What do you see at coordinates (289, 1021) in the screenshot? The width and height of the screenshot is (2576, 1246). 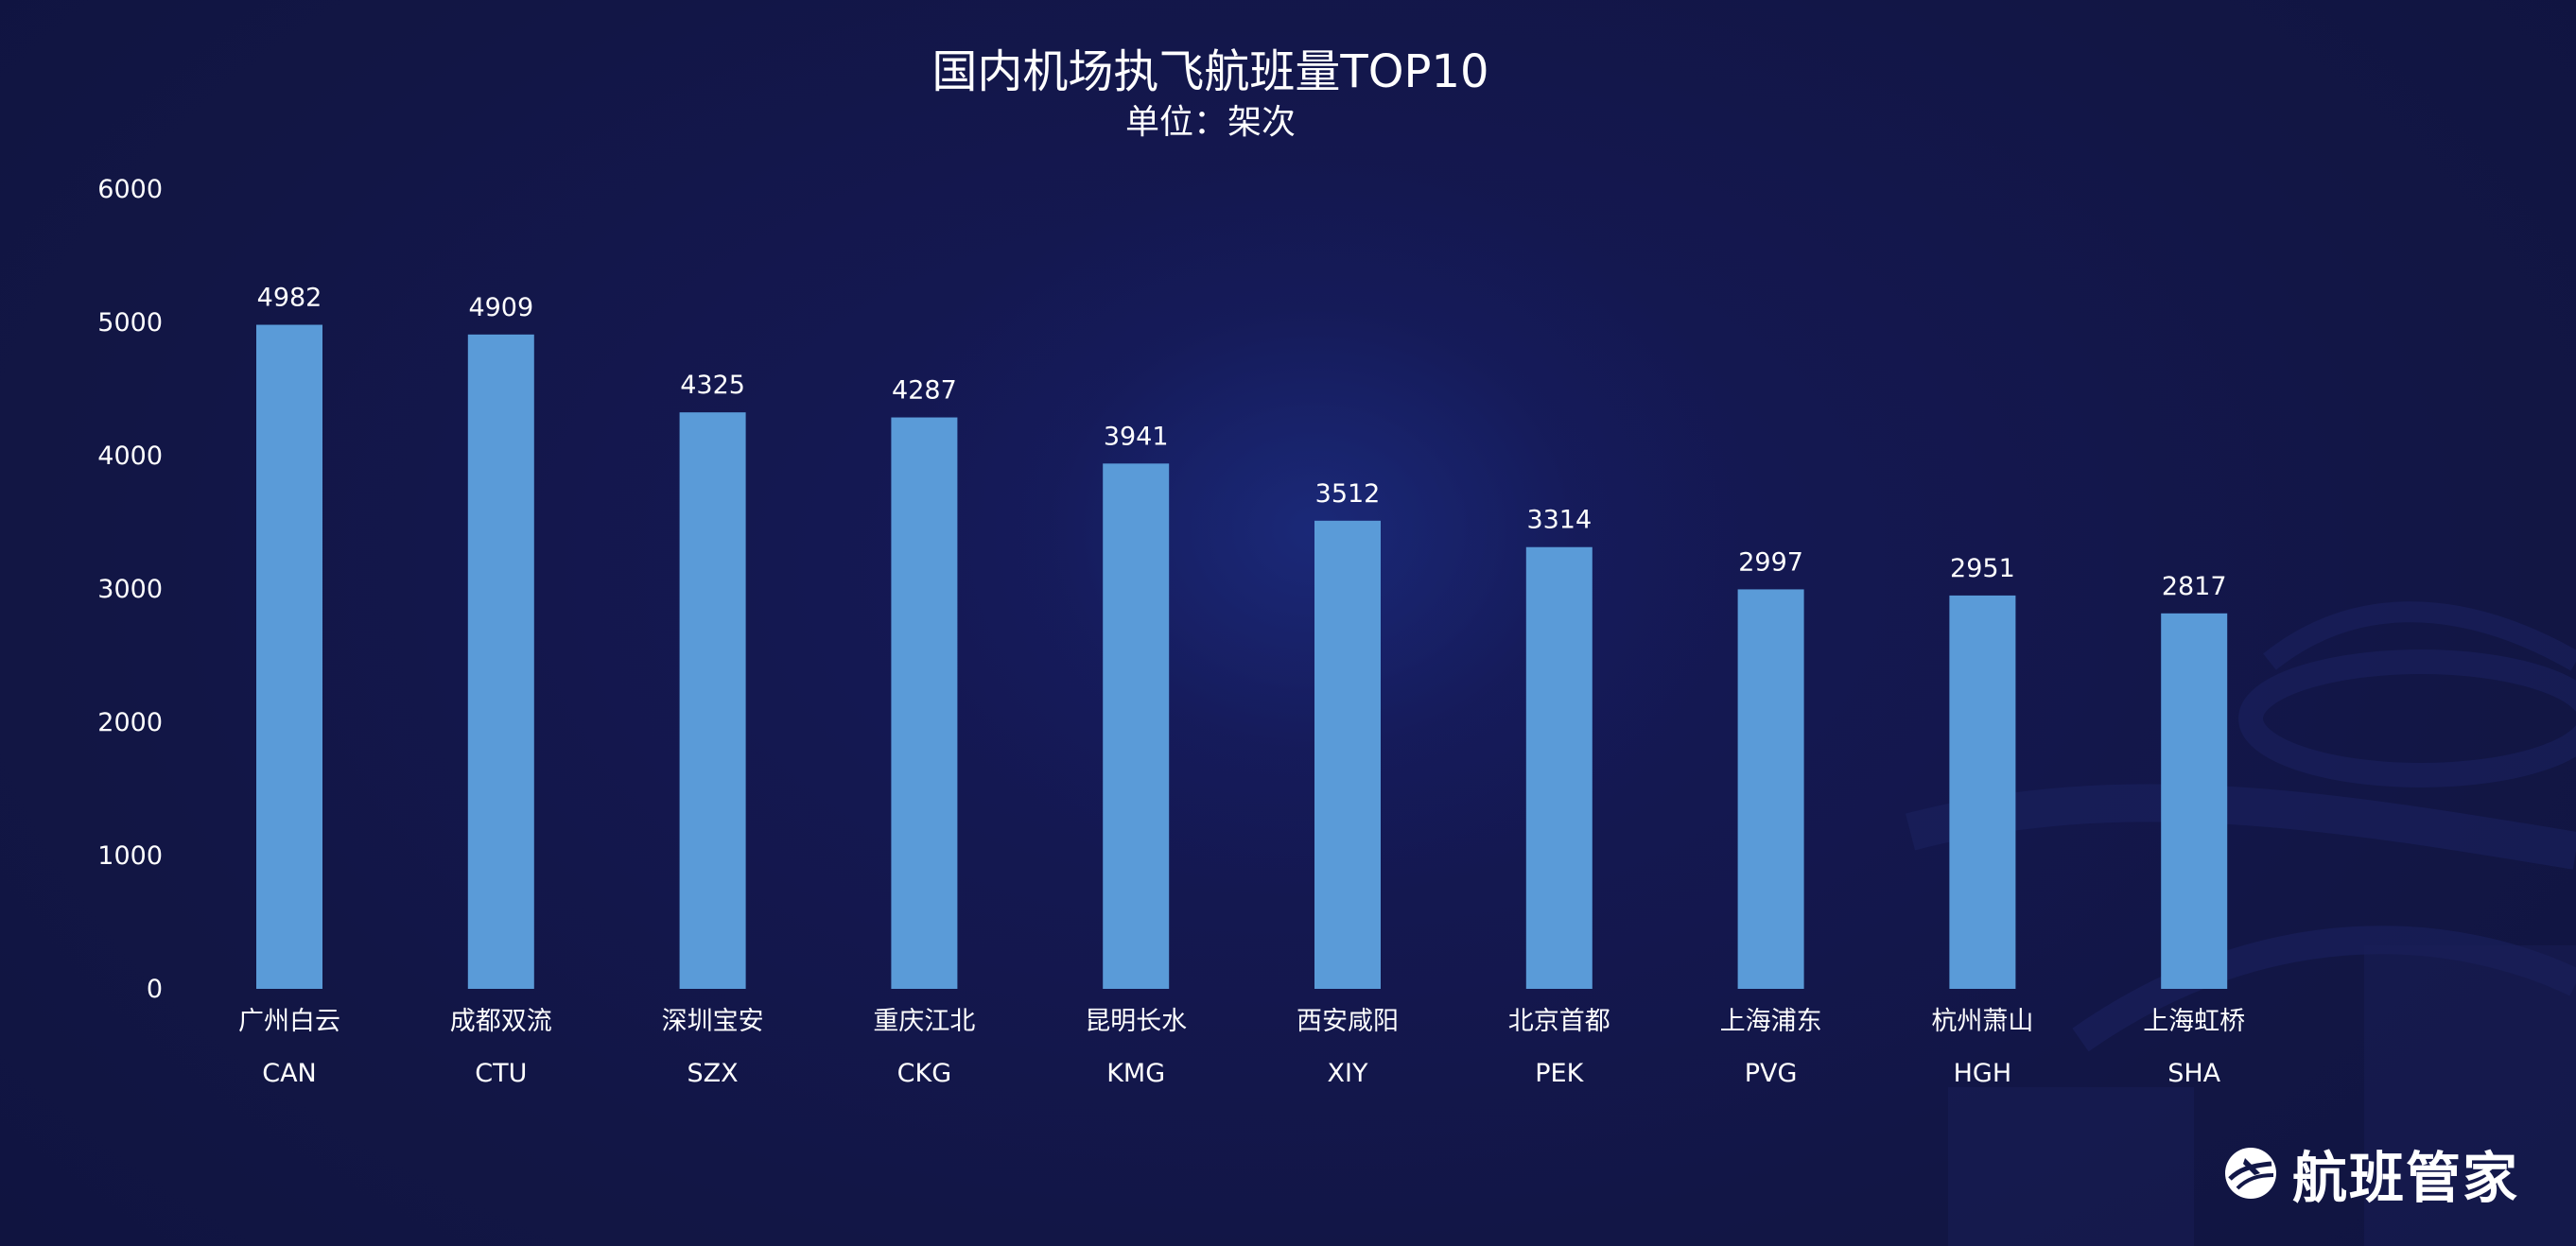 I see `x-tick-label: 广州白云` at bounding box center [289, 1021].